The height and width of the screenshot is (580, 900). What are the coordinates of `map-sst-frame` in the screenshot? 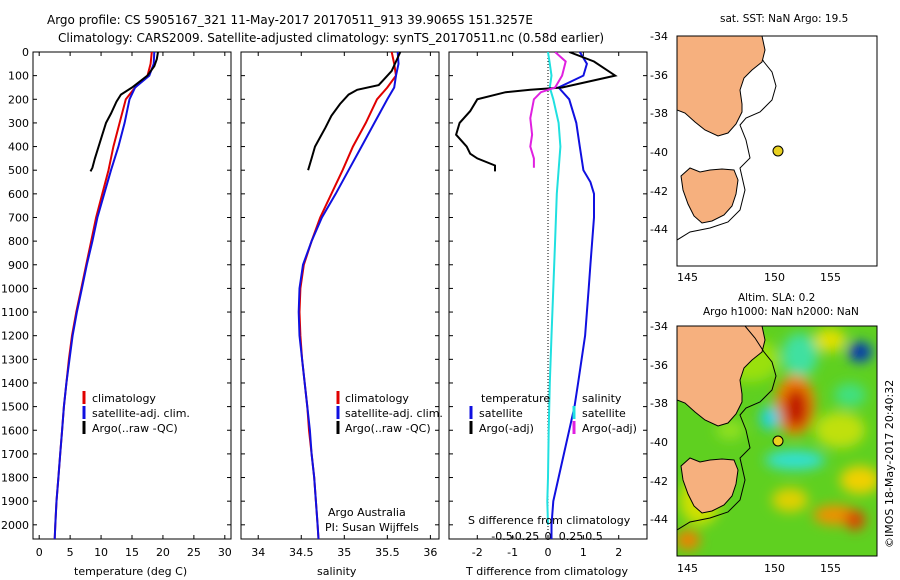 It's located at (777, 151).